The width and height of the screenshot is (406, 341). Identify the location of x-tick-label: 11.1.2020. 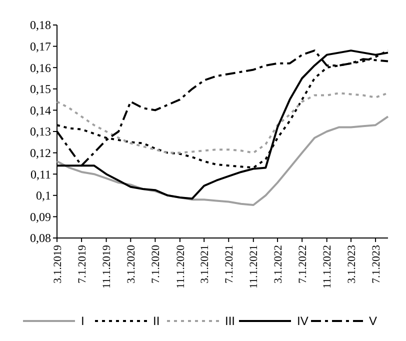
(180, 266).